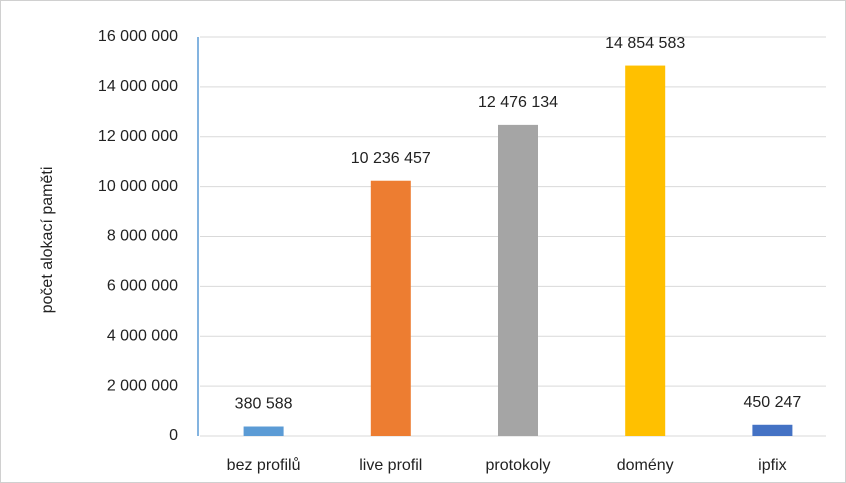  Describe the element at coordinates (645, 43) in the screenshot. I see `data-label: 14 854 583` at that location.